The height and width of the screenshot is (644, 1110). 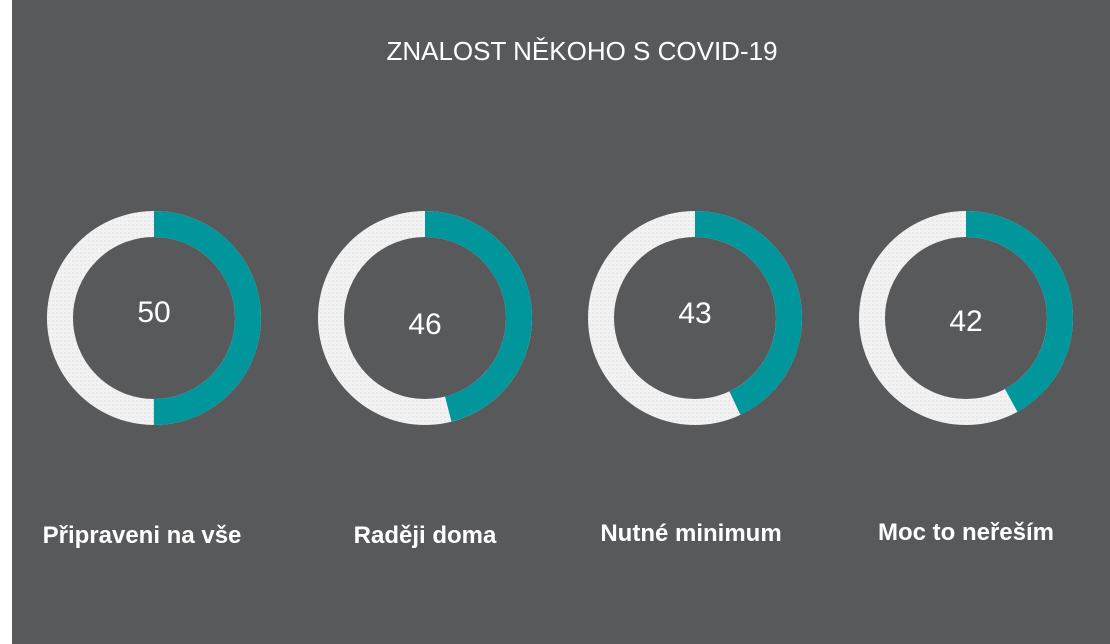 I want to click on donut-value-label: 42, so click(x=965, y=321).